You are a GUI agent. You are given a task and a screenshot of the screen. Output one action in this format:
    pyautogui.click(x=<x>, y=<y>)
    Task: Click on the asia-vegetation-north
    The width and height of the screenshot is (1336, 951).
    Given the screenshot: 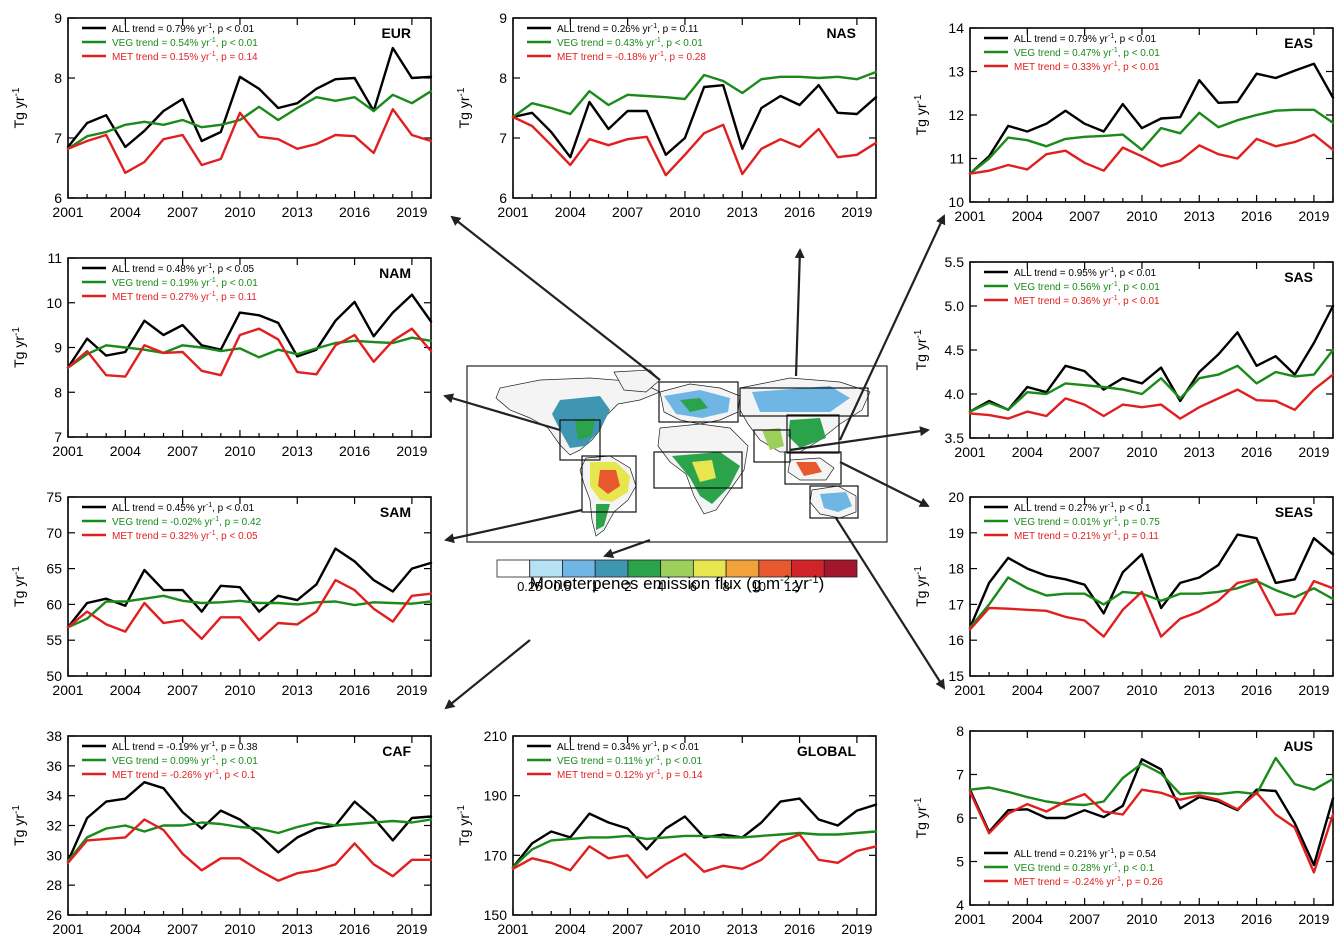 What is the action you would take?
    pyautogui.click(x=801, y=399)
    